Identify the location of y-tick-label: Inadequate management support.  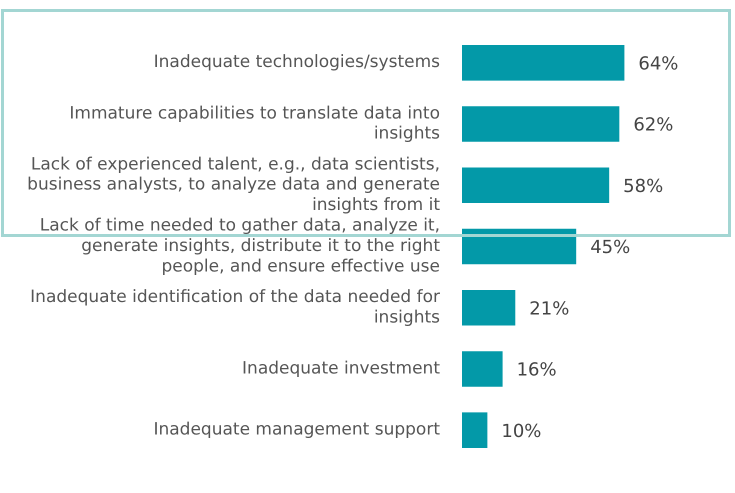
(296, 430).